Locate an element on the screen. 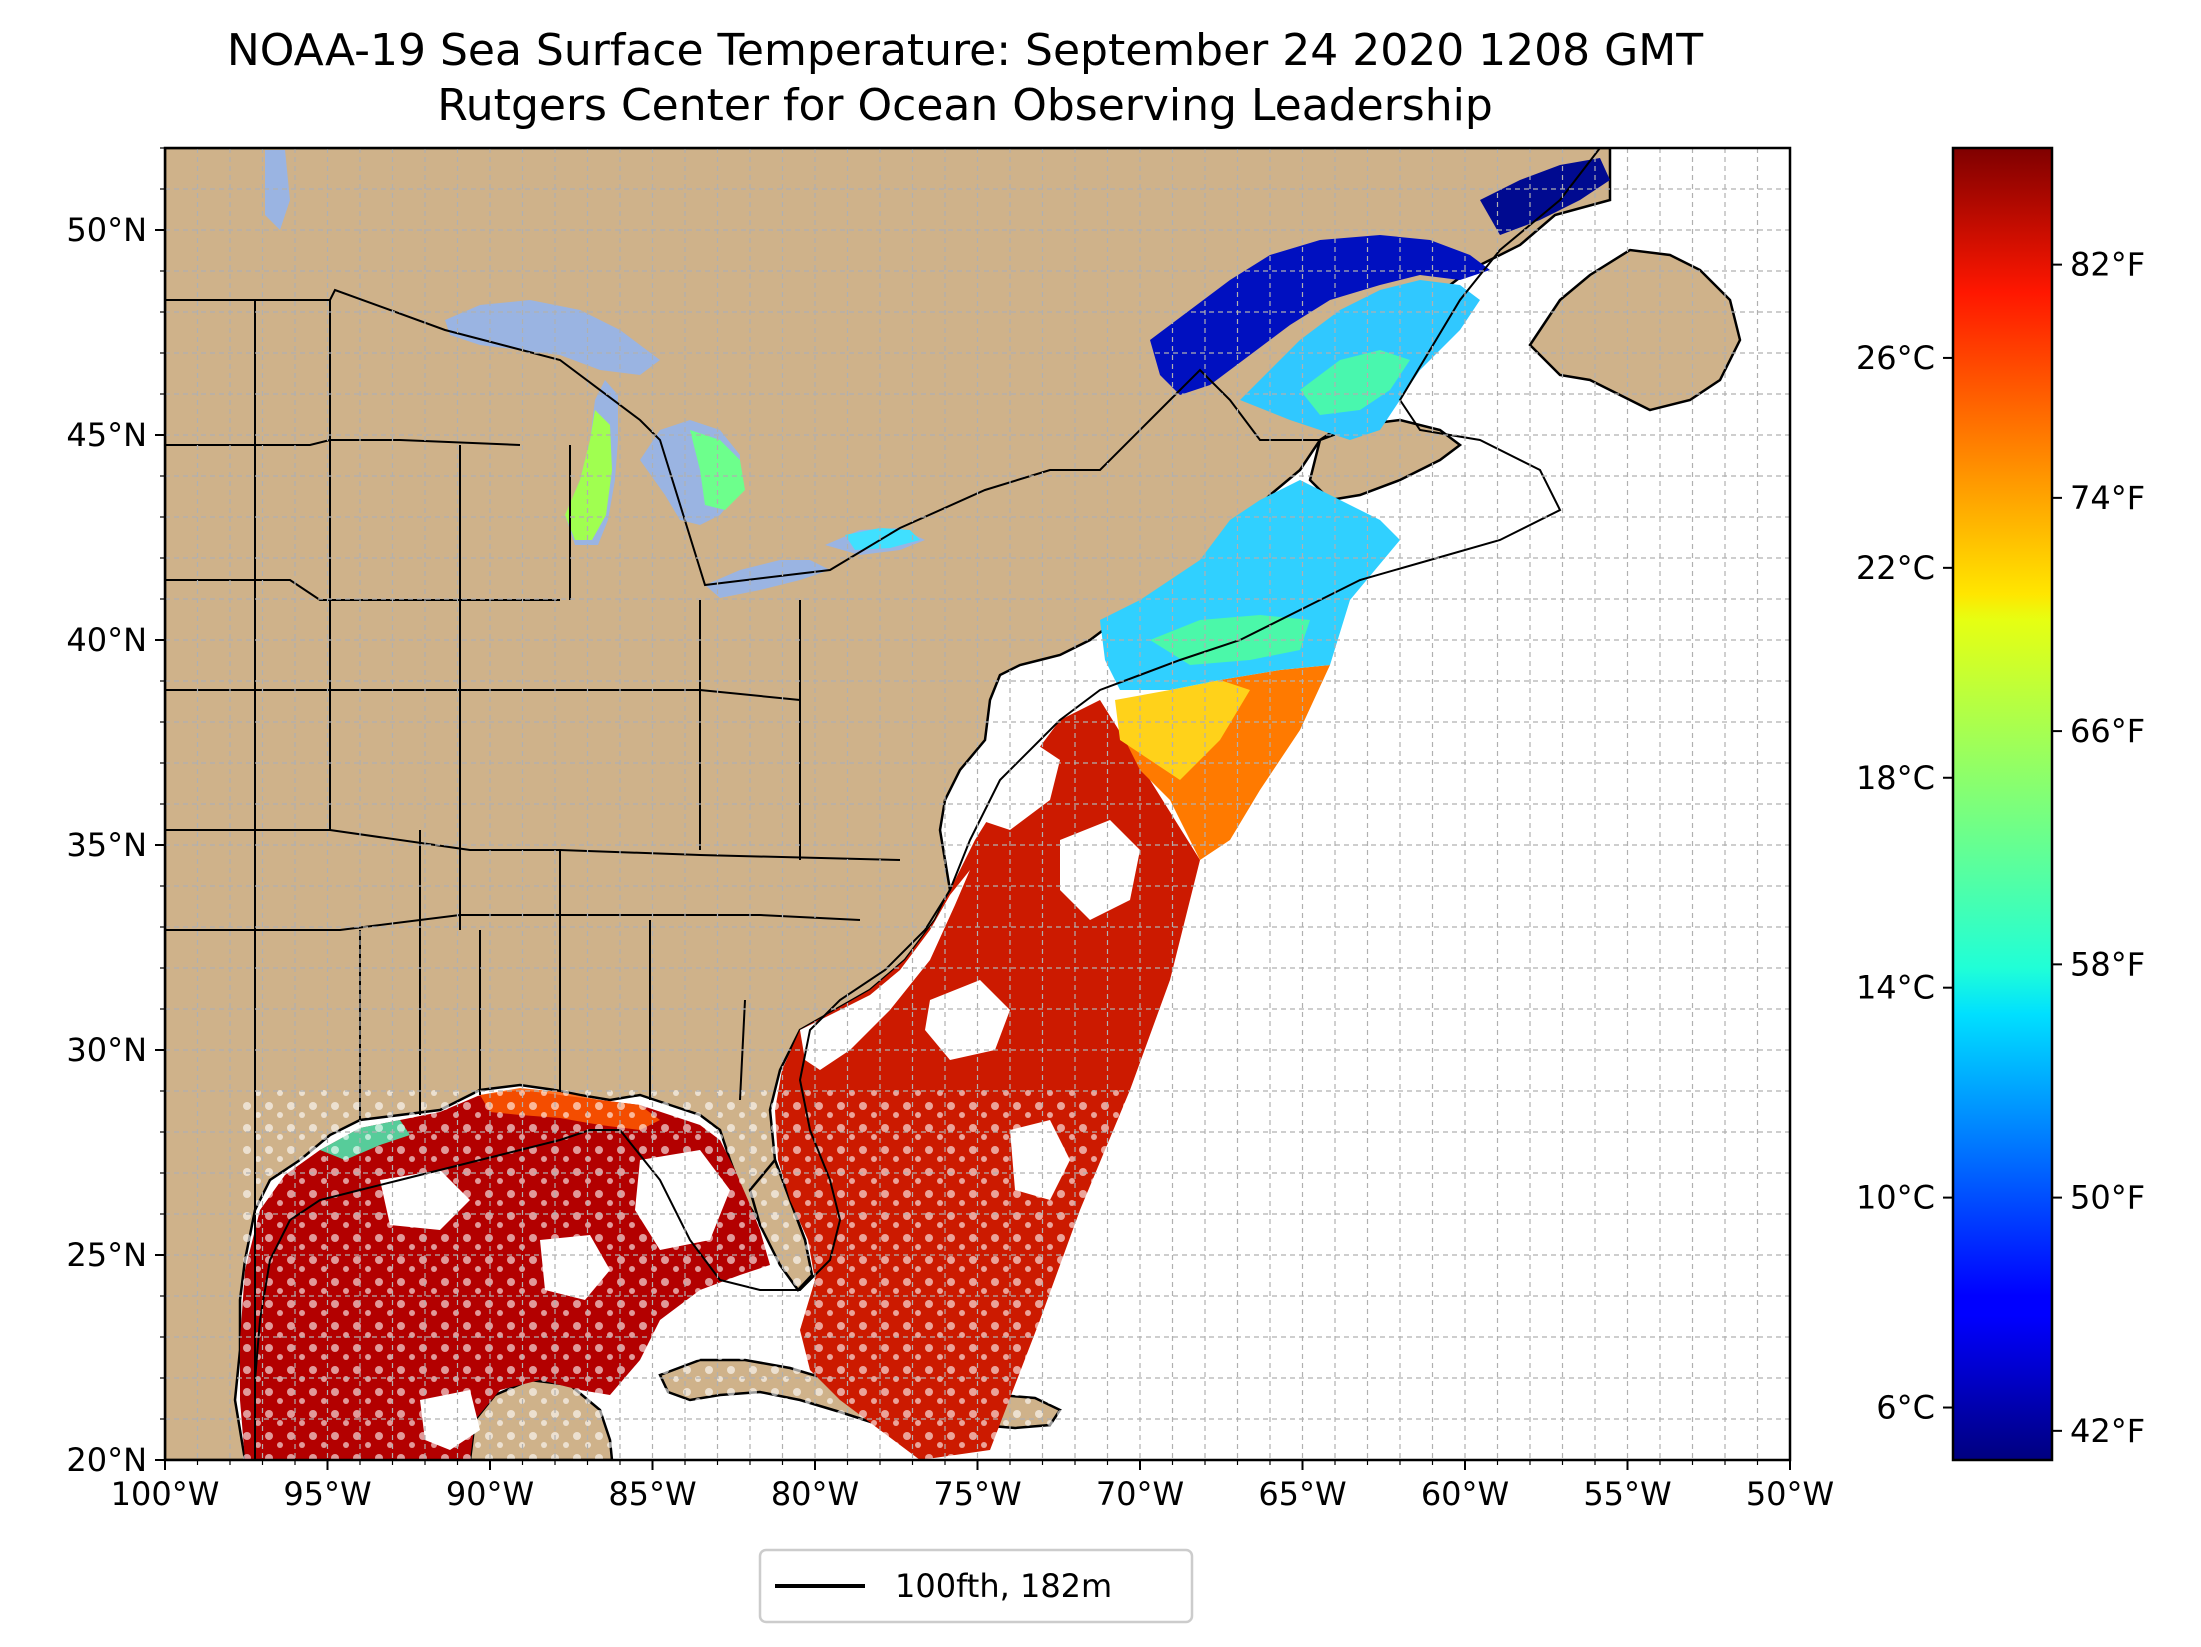  lake-superior is located at coordinates (552, 337).